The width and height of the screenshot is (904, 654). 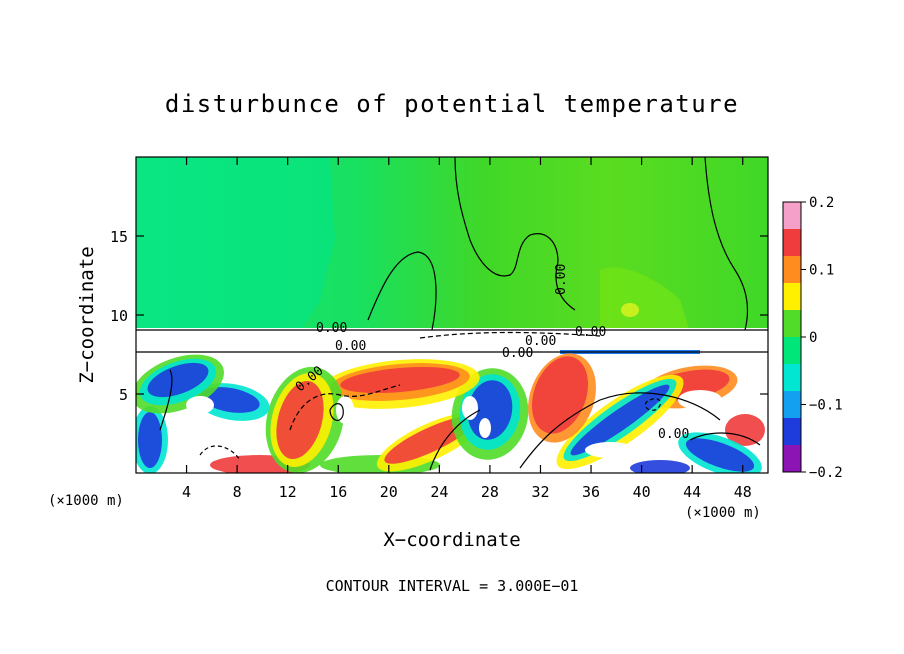 I want to click on y-axis-label: Z−coordinate, so click(x=87, y=314).